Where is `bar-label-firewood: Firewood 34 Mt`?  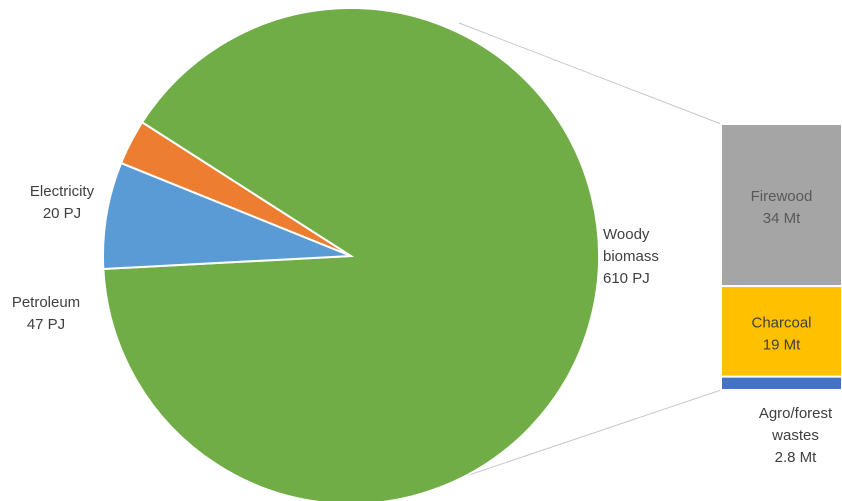
bar-label-firewood: Firewood 34 Mt is located at coordinates (782, 207).